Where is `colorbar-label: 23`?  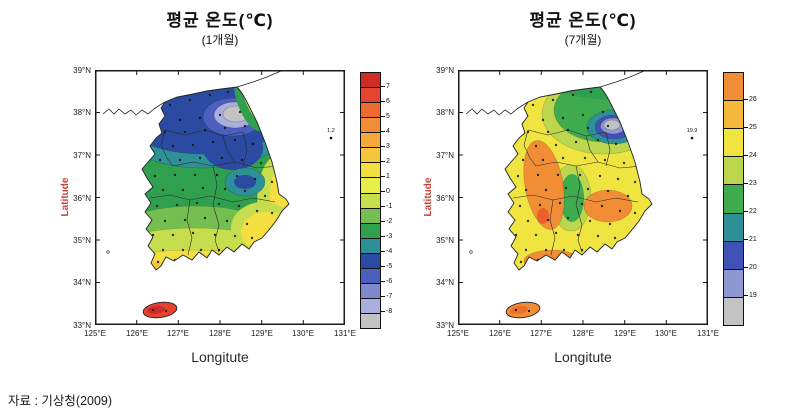 colorbar-label: 23 is located at coordinates (750, 184).